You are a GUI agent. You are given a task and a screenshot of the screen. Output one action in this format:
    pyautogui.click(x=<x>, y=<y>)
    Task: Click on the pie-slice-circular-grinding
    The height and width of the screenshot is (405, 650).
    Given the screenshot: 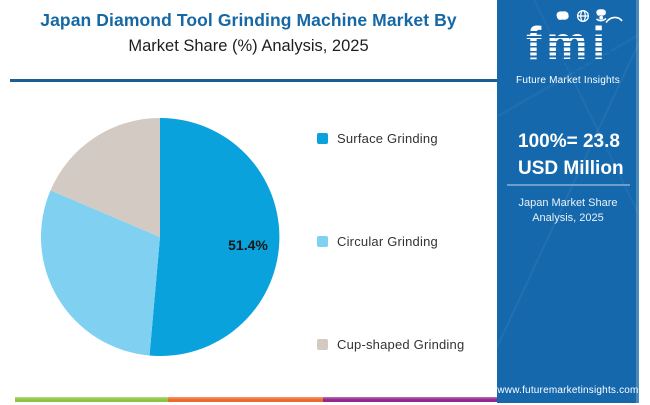 What is the action you would take?
    pyautogui.click(x=100, y=273)
    